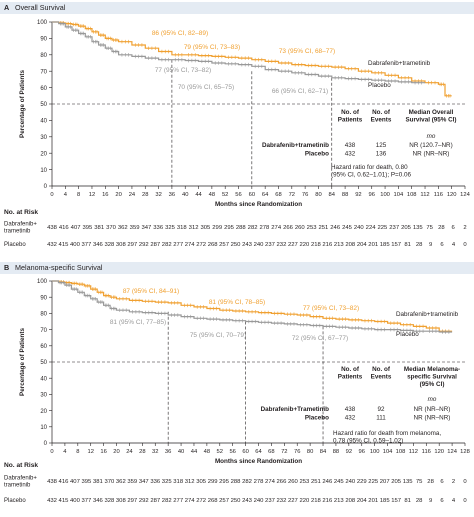  I want to click on risk-count: 220, so click(304, 501).